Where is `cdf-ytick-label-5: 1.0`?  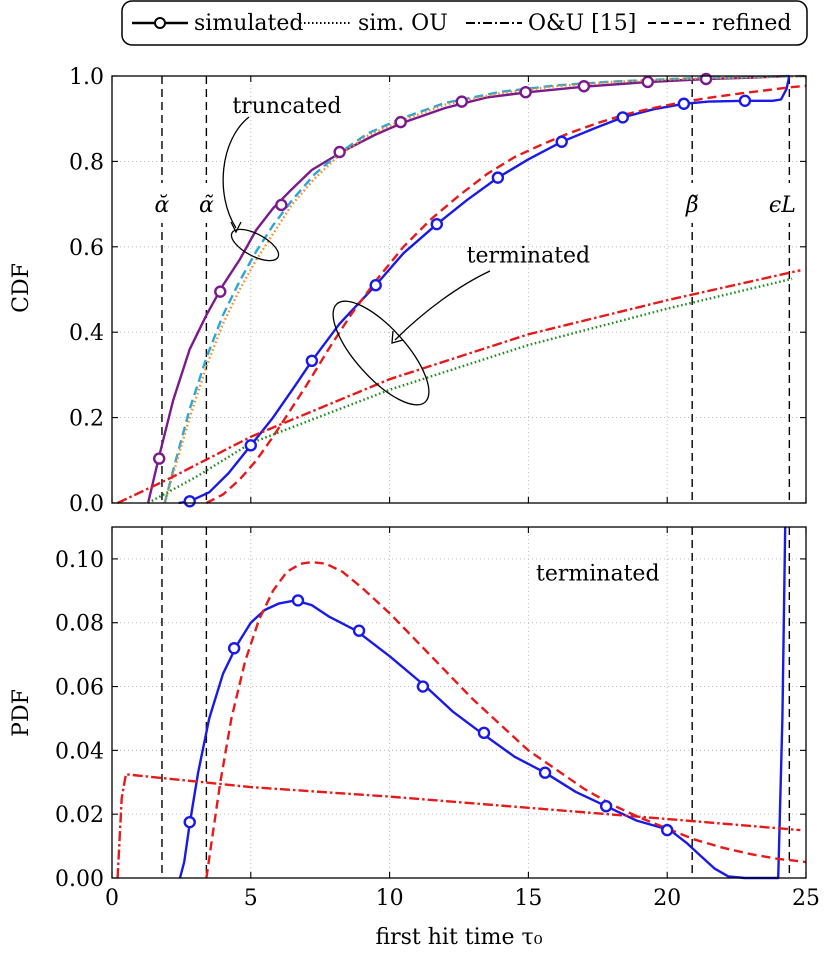
cdf-ytick-label-5: 1.0 is located at coordinates (86, 77).